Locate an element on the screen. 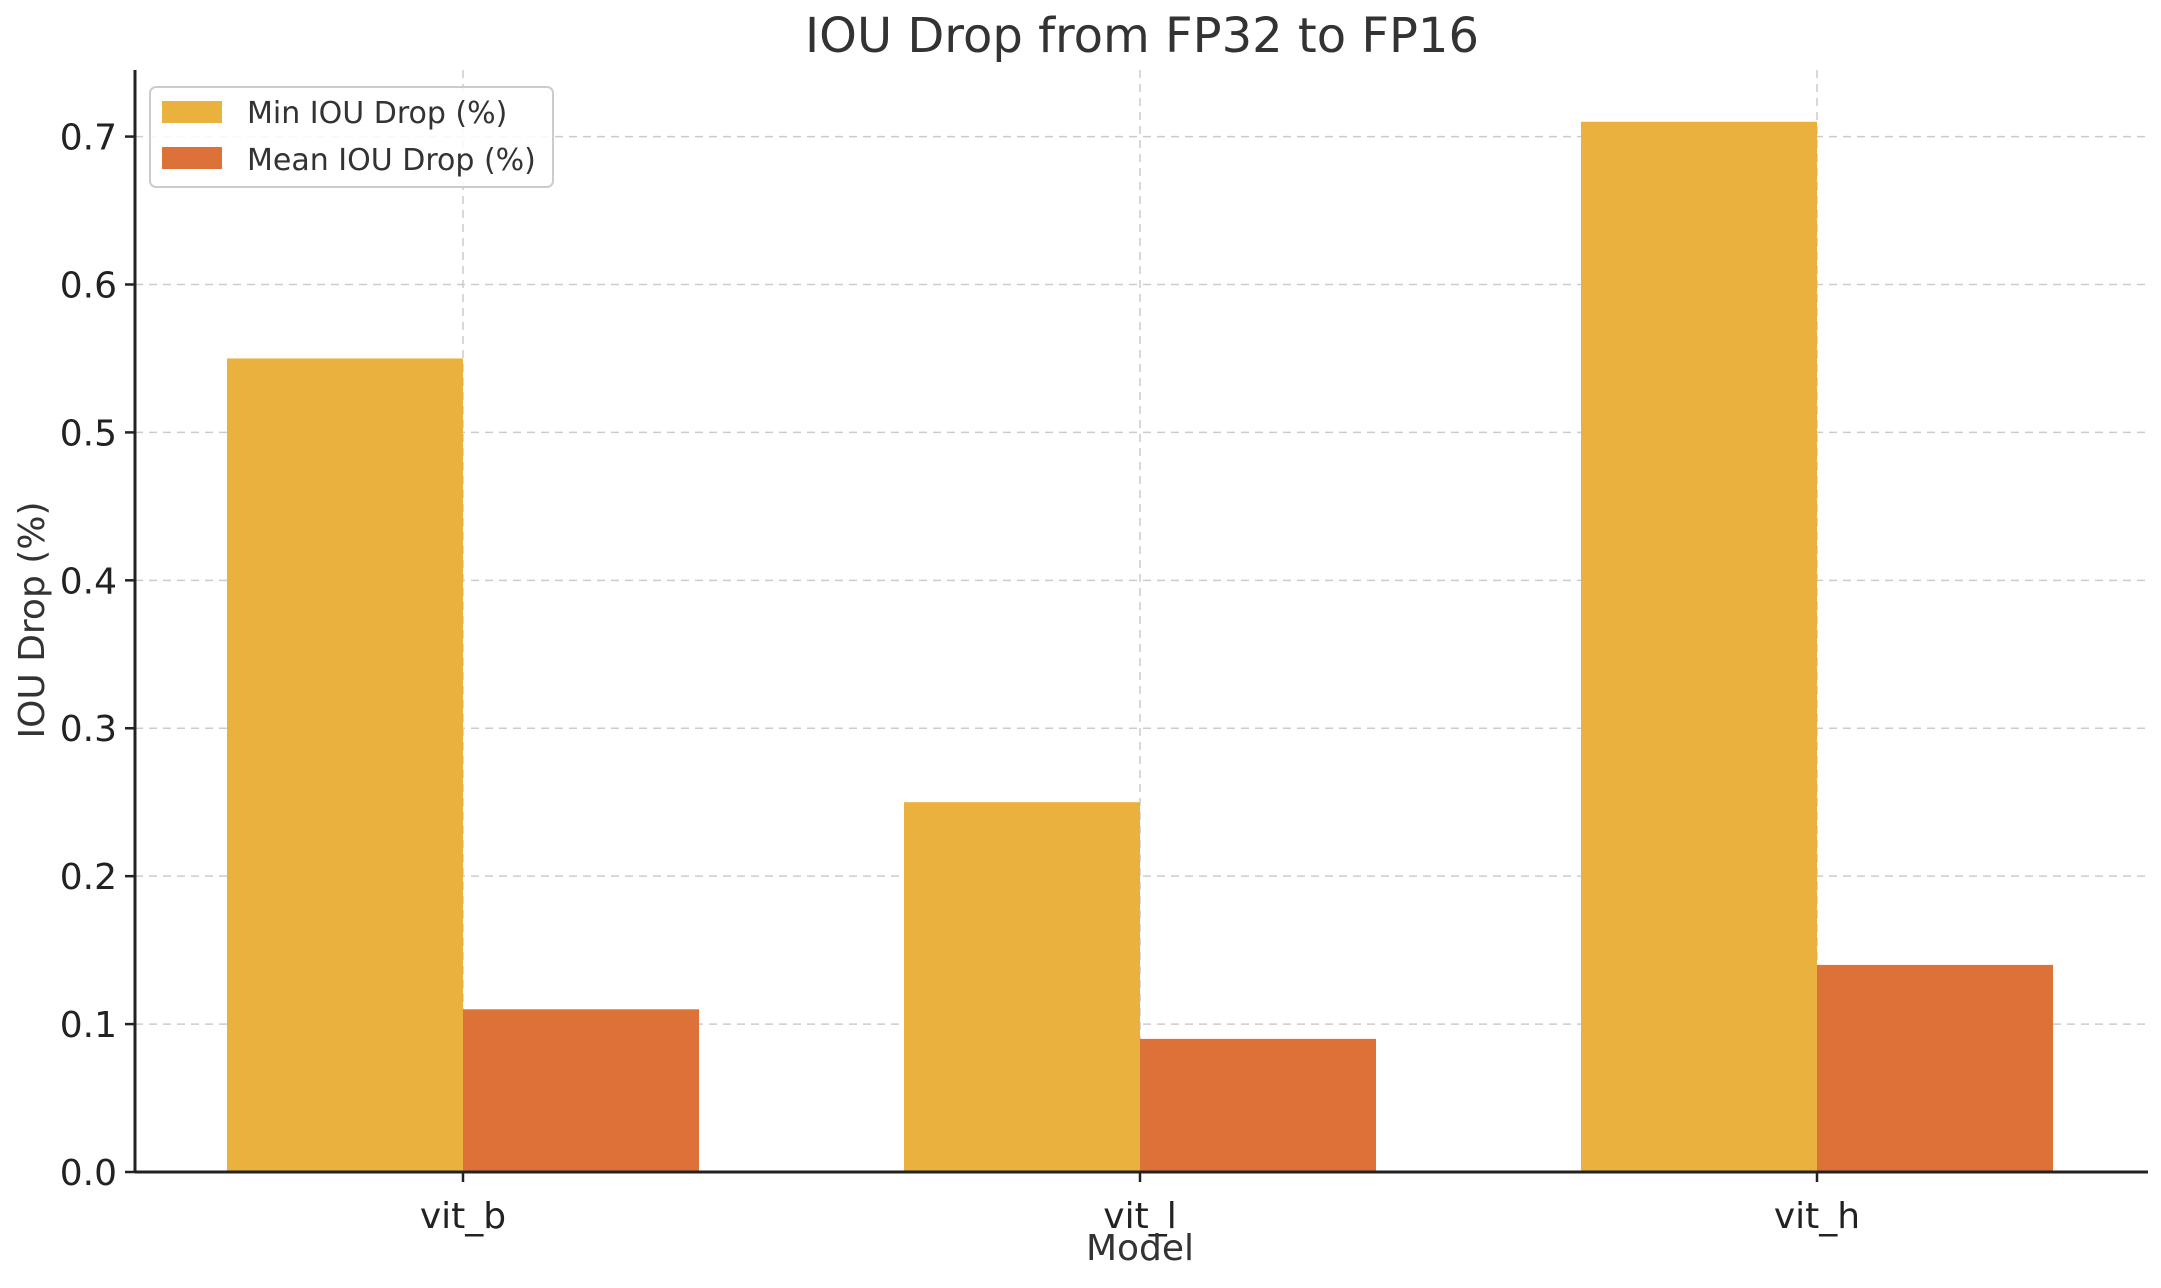 Image resolution: width=2161 pixels, height=1288 pixels. bar-vit_l-mean-iou is located at coordinates (1258, 1105).